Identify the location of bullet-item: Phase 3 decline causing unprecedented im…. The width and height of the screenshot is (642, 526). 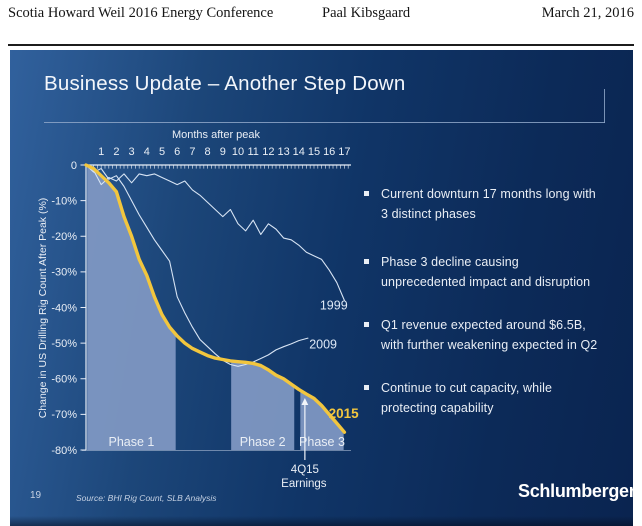
(476, 272).